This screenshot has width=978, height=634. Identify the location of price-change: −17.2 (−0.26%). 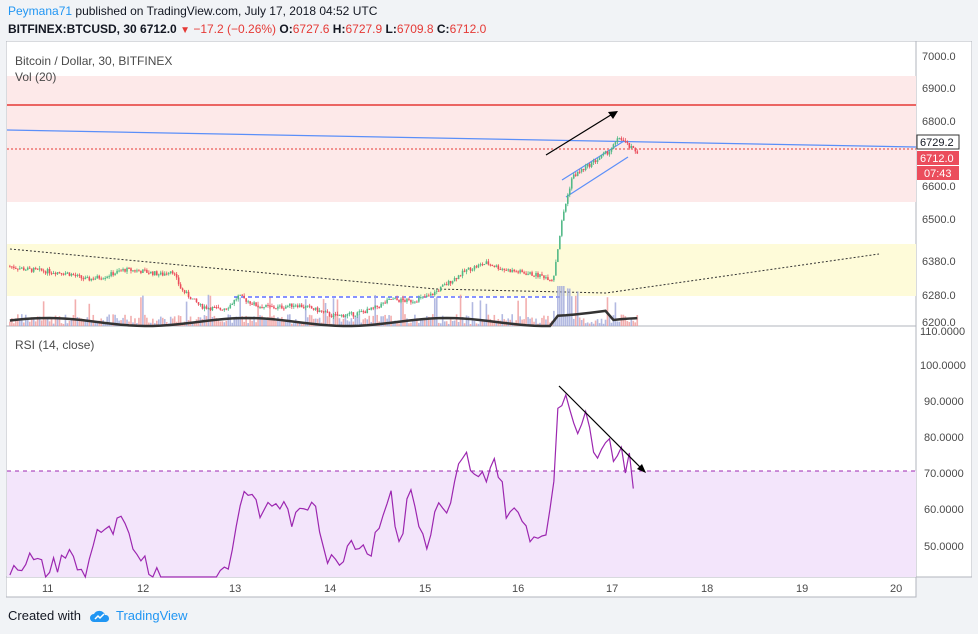
(235, 29).